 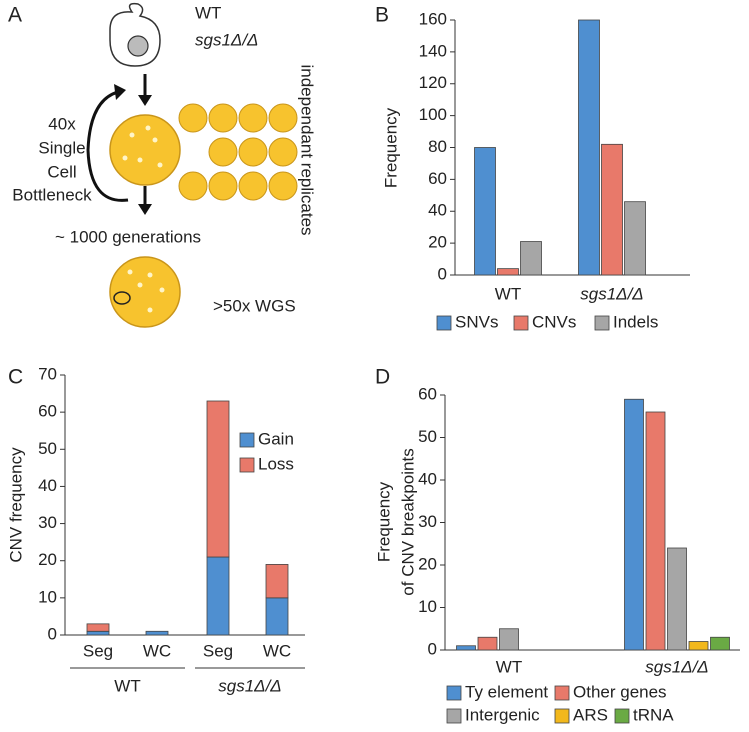 What do you see at coordinates (433, 82) in the screenshot?
I see `y-tick-label: 120` at bounding box center [433, 82].